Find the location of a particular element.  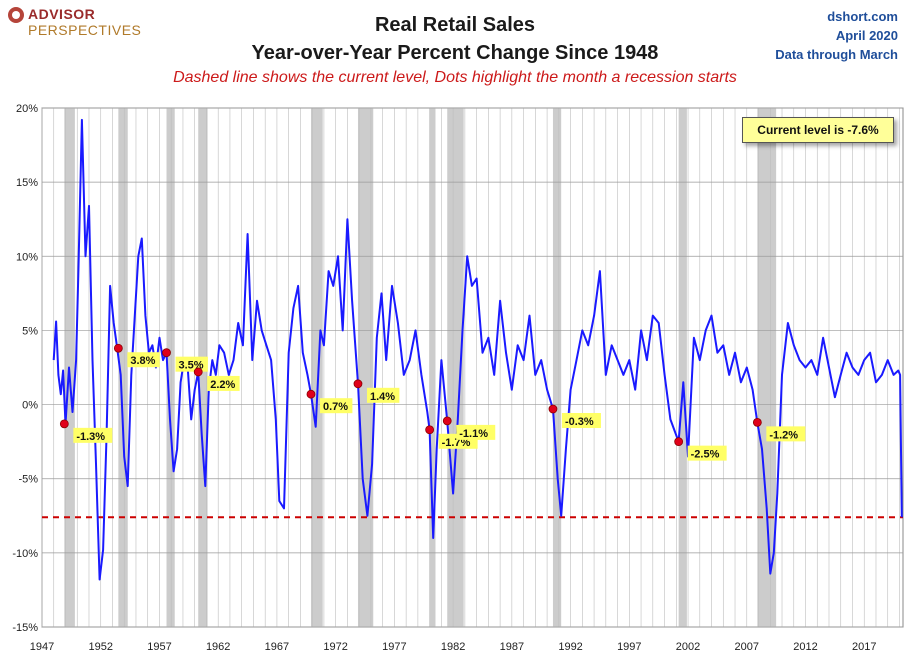

x-tick-label: 1977 is located at coordinates (394, 647).